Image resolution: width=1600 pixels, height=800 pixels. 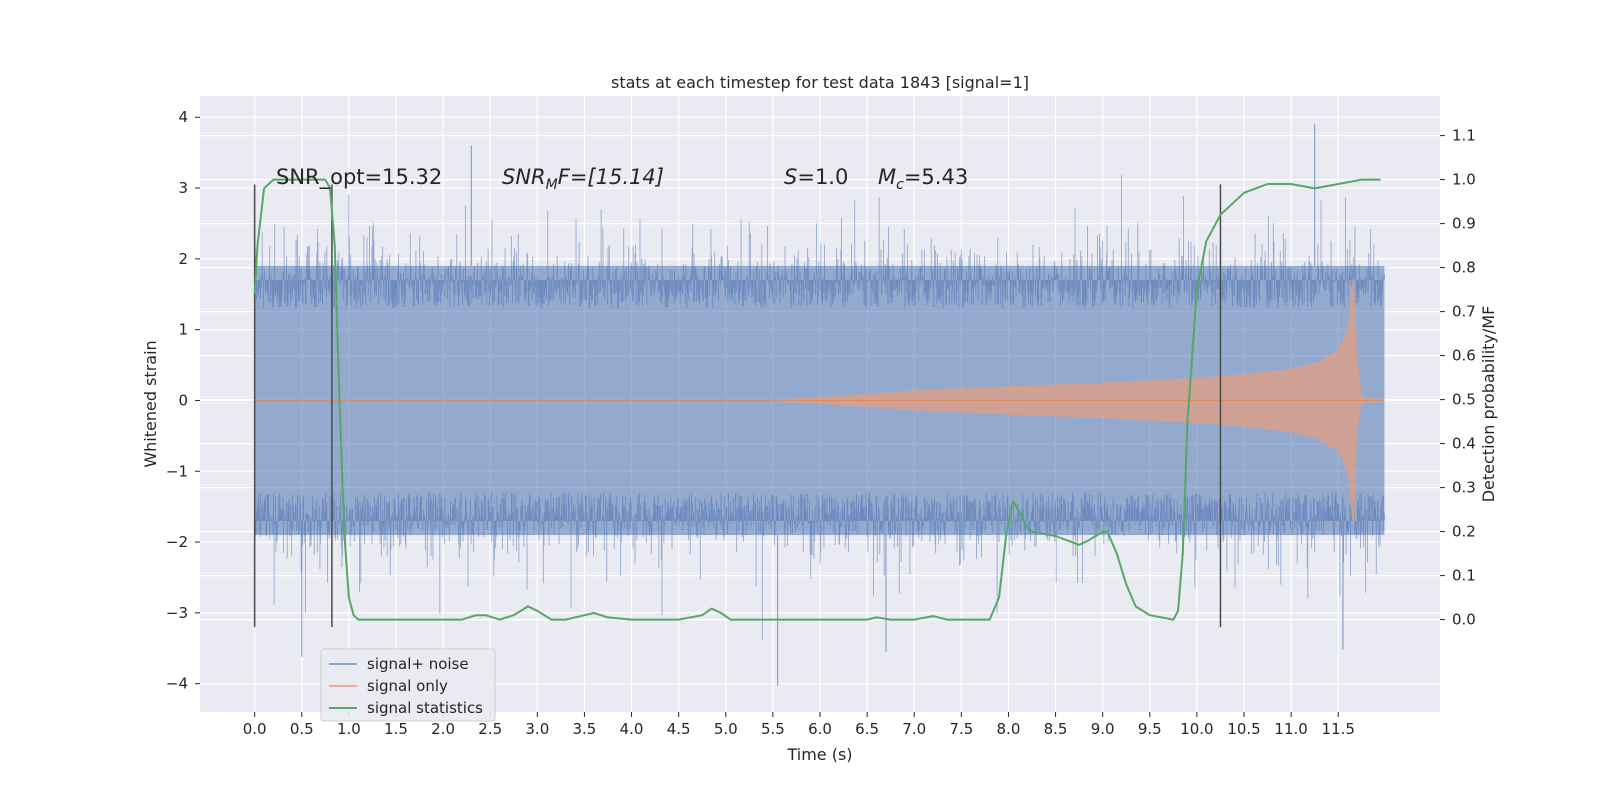 What do you see at coordinates (1464, 400) in the screenshot?
I see `y2-tick-label: 0.5` at bounding box center [1464, 400].